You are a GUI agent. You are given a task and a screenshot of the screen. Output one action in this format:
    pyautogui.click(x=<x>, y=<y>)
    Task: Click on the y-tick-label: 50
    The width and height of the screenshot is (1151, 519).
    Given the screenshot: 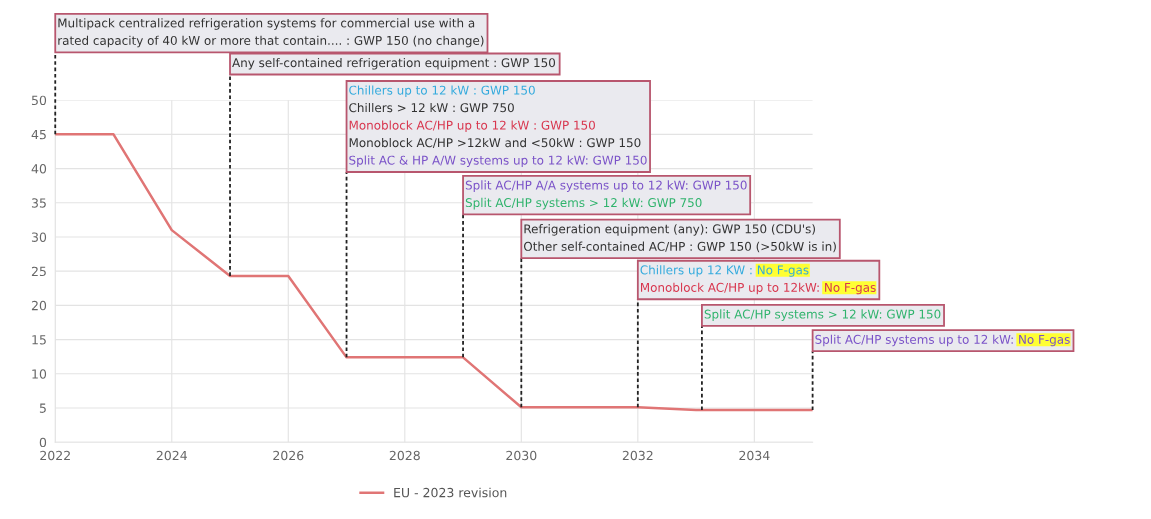 What is the action you would take?
    pyautogui.click(x=39, y=100)
    